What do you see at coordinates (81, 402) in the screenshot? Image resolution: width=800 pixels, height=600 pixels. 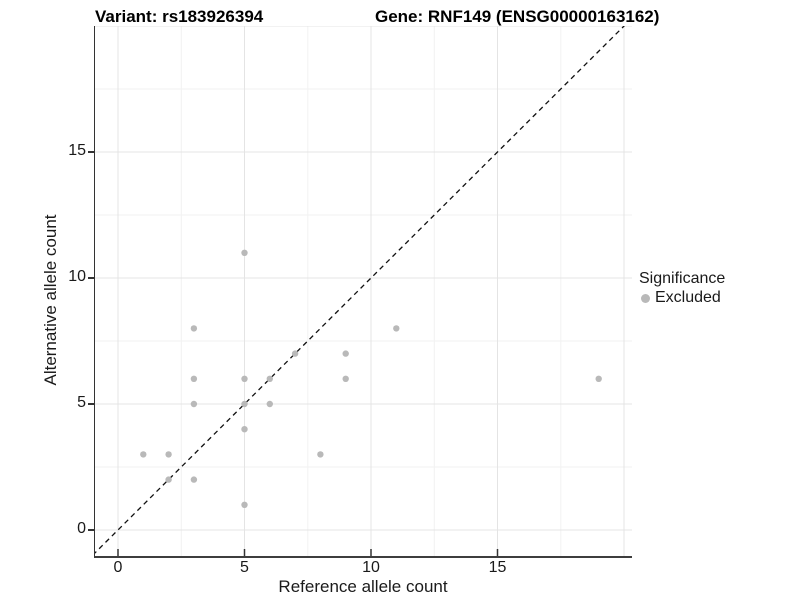 I see `y-tick-label: 5` at bounding box center [81, 402].